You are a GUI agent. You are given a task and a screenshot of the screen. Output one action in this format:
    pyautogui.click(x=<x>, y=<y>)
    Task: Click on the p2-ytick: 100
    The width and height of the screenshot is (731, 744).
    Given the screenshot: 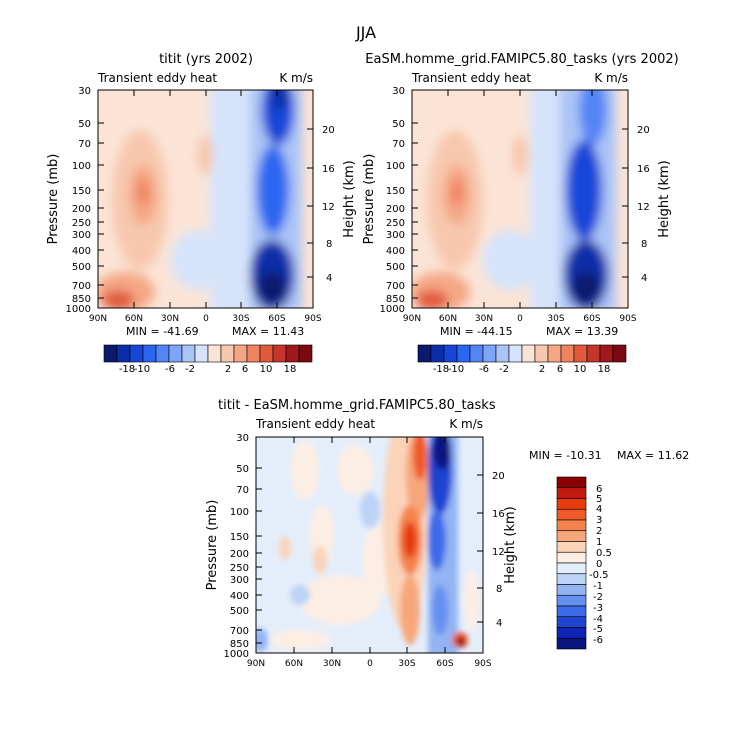 What is the action you would take?
    pyautogui.click(x=395, y=166)
    